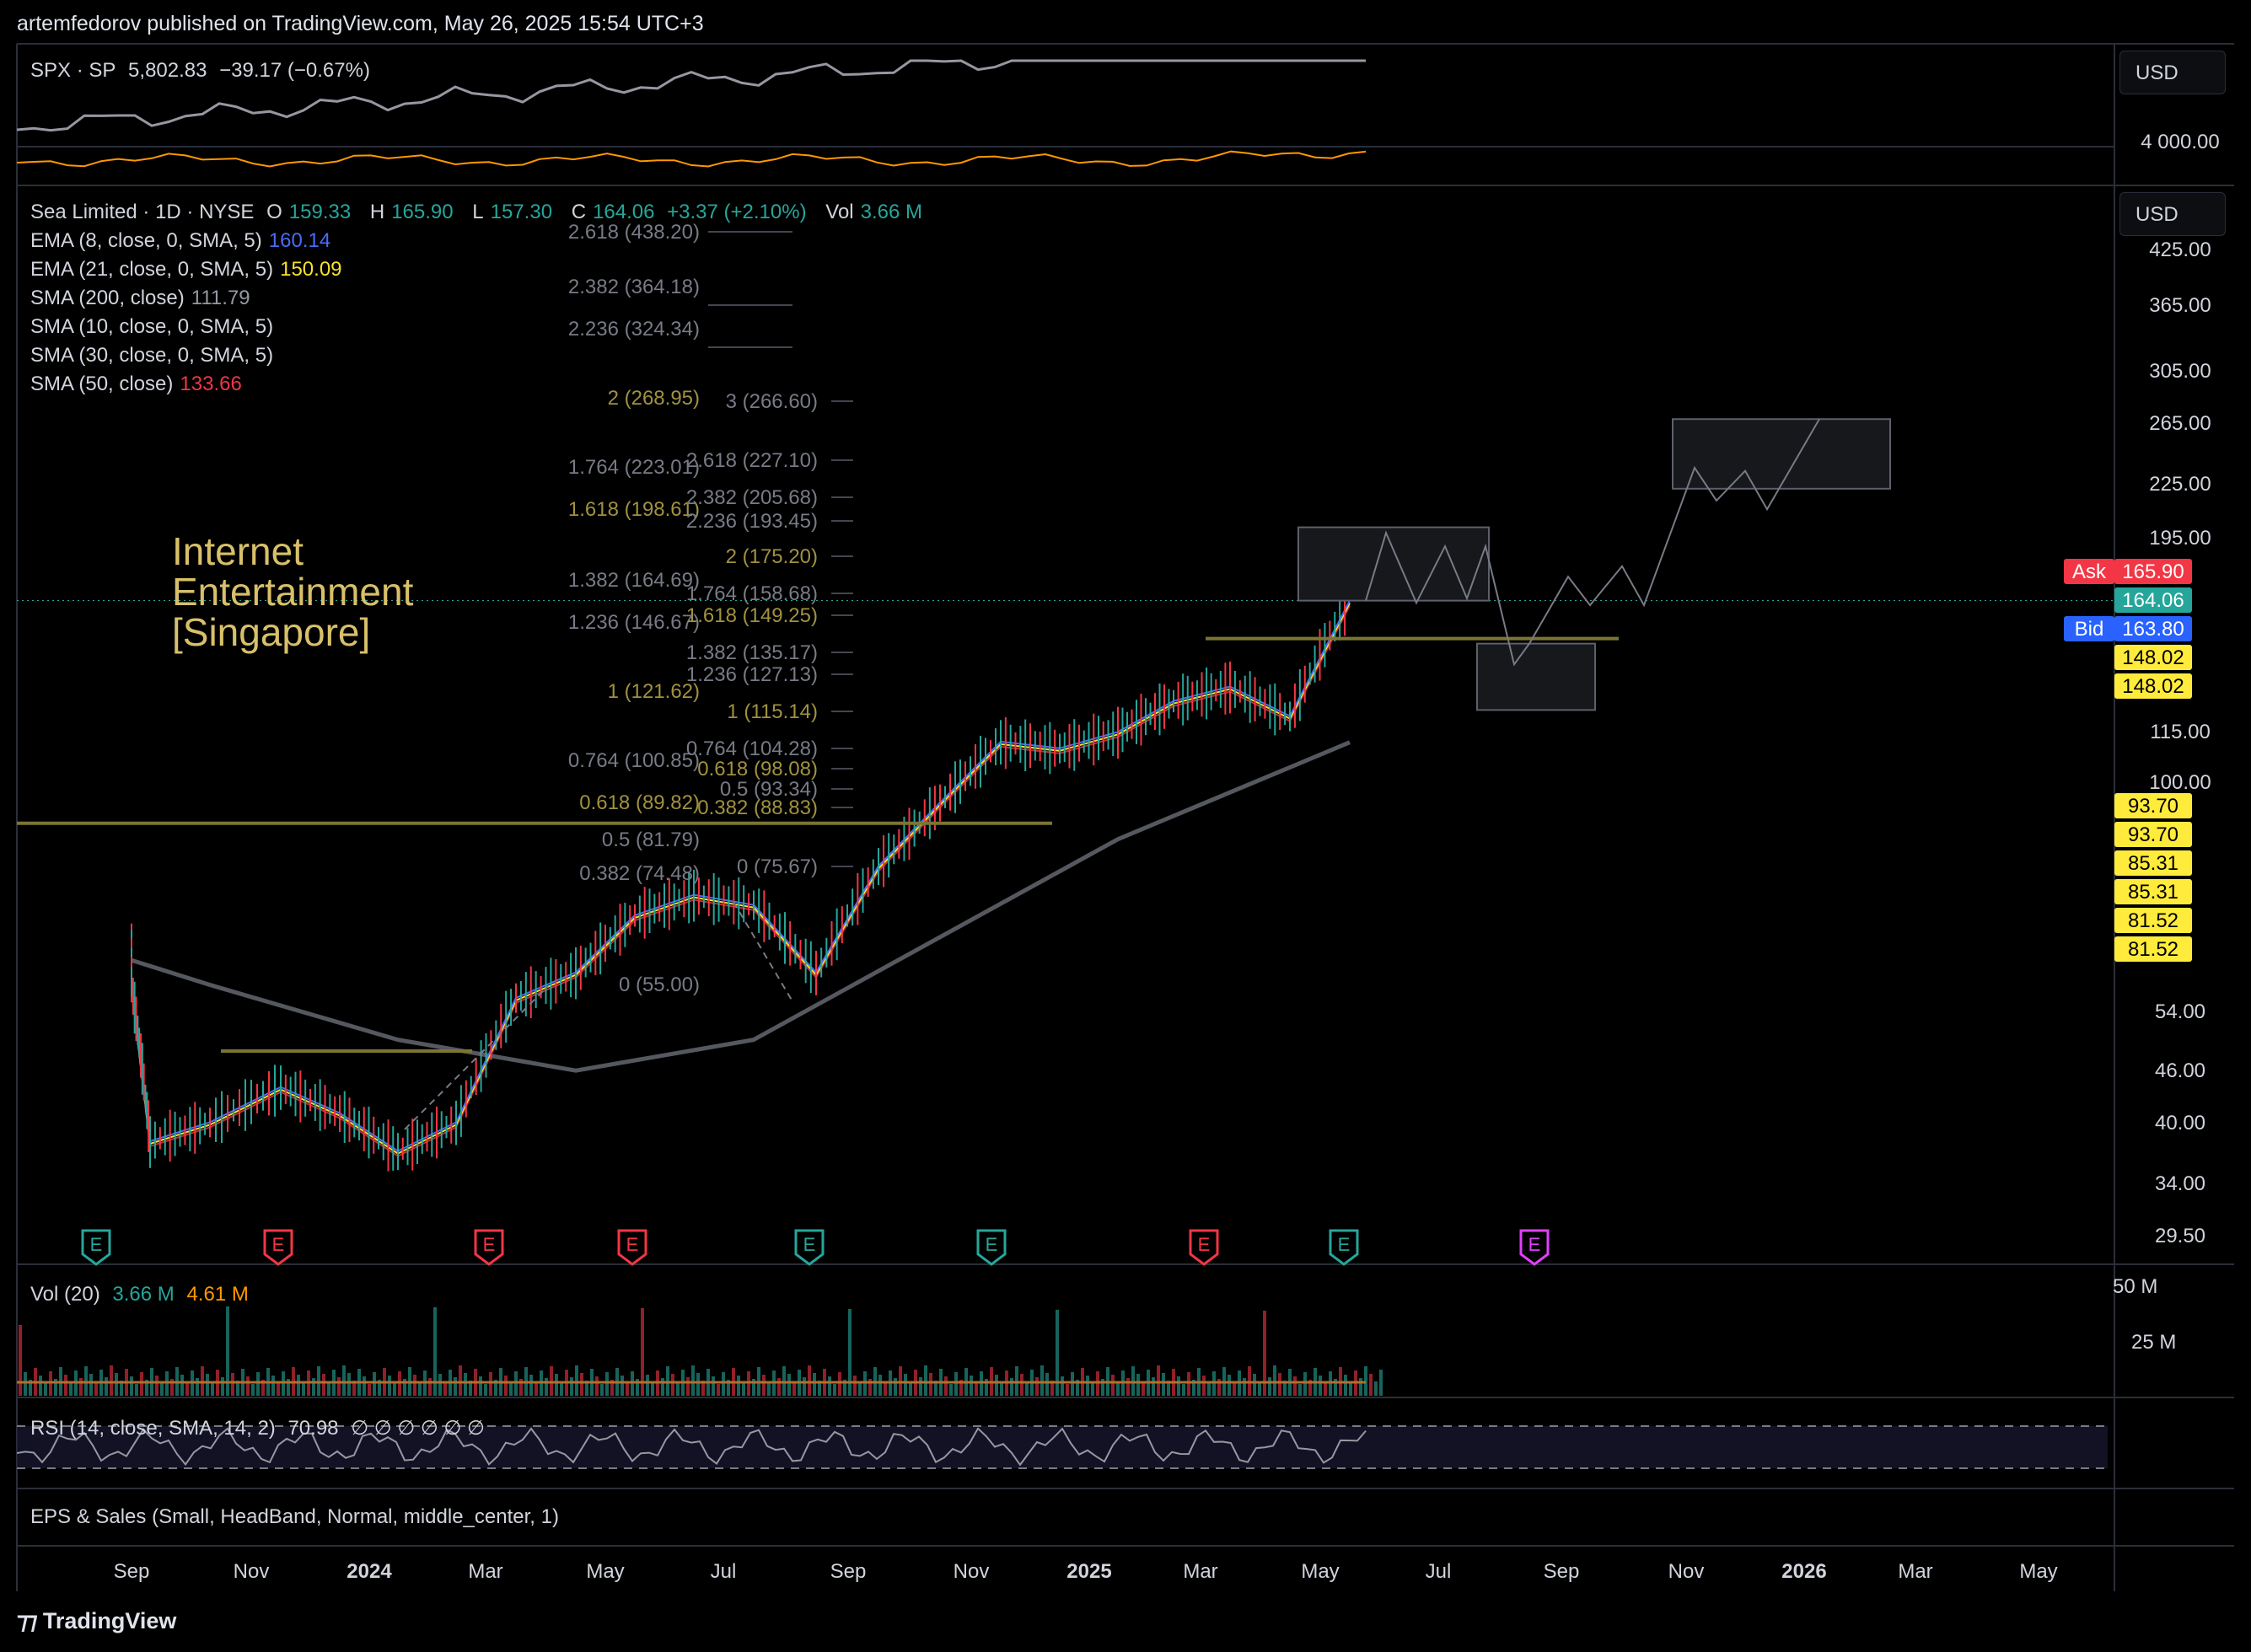  Describe the element at coordinates (891, 212) in the screenshot. I see `vol-value: 3.66 M` at that location.